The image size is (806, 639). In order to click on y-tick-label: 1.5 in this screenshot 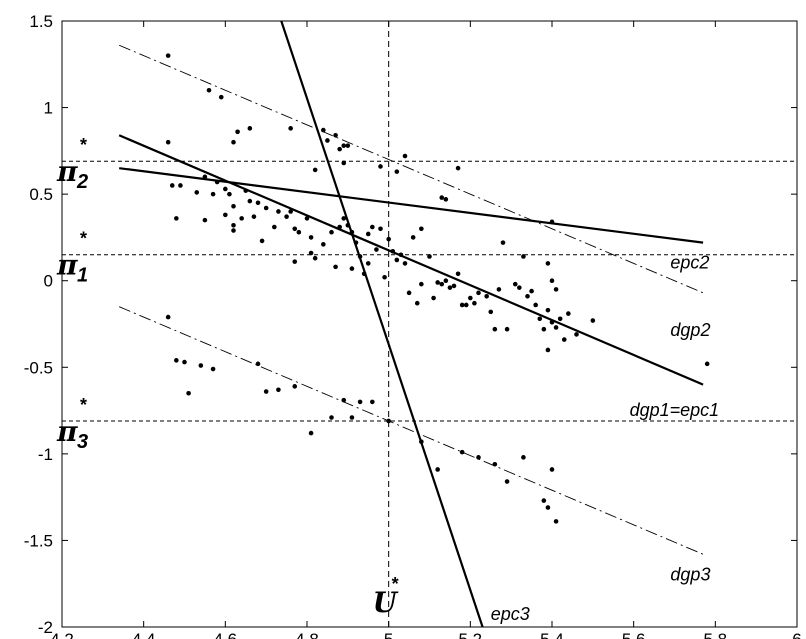, I will do `click(41, 21)`.